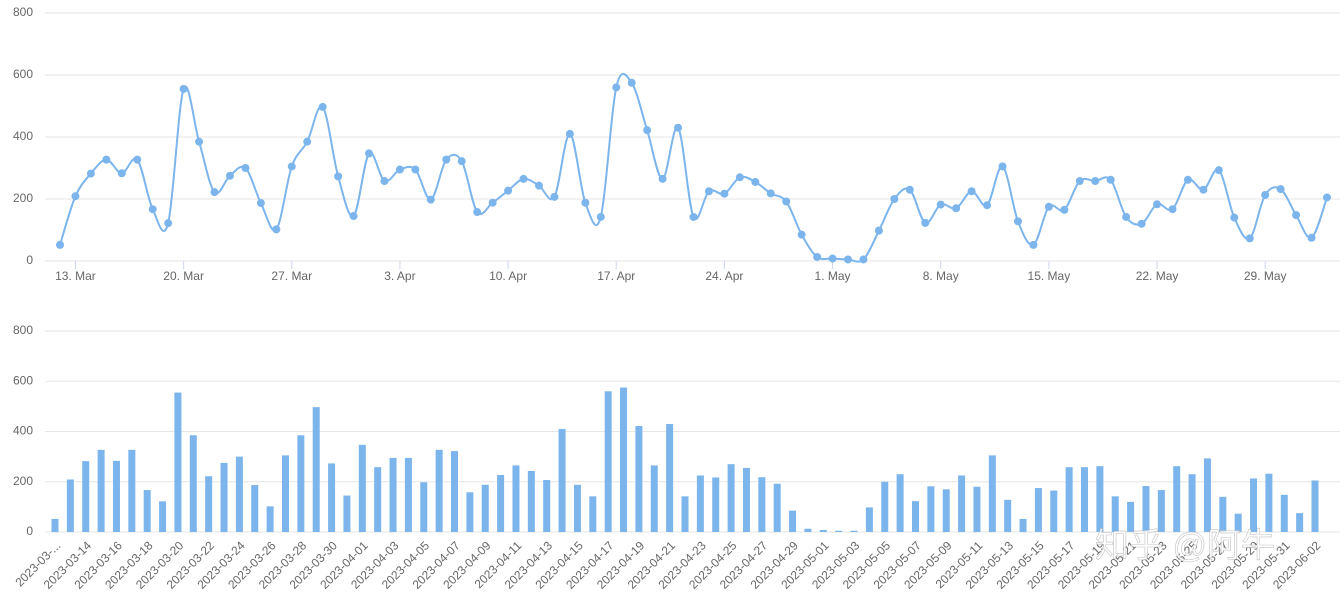 The height and width of the screenshot is (604, 1344). I want to click on y-tick-label: 200, so click(23, 481).